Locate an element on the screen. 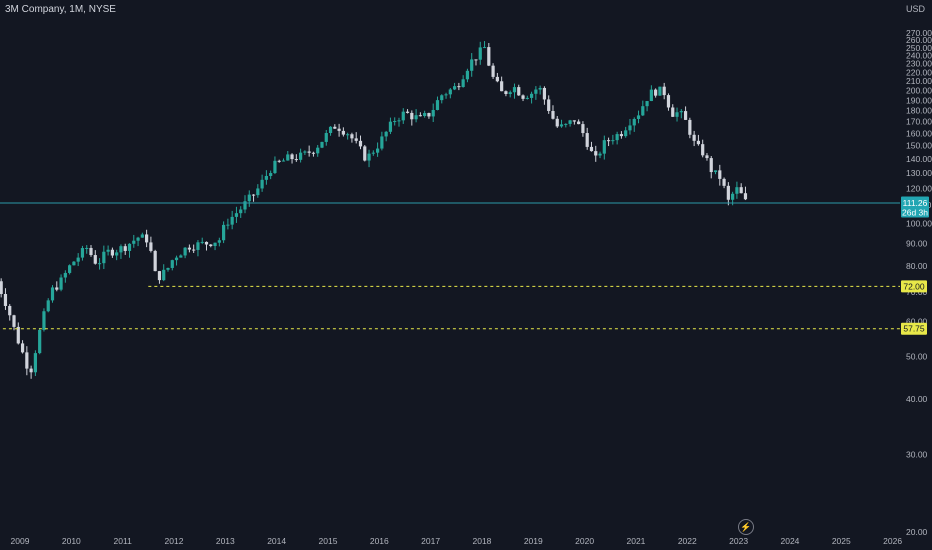 This screenshot has width=932, height=550. y-tick-label: 40.00 is located at coordinates (917, 399).